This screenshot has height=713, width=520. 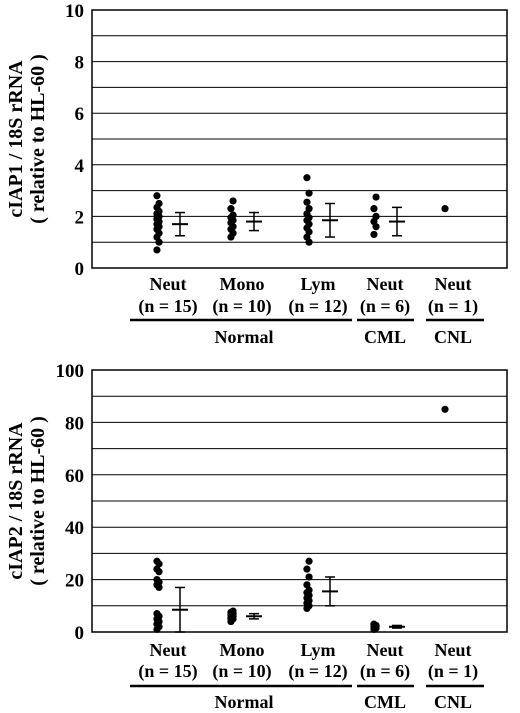 I want to click on y-tick-label: 2, so click(x=80, y=217).